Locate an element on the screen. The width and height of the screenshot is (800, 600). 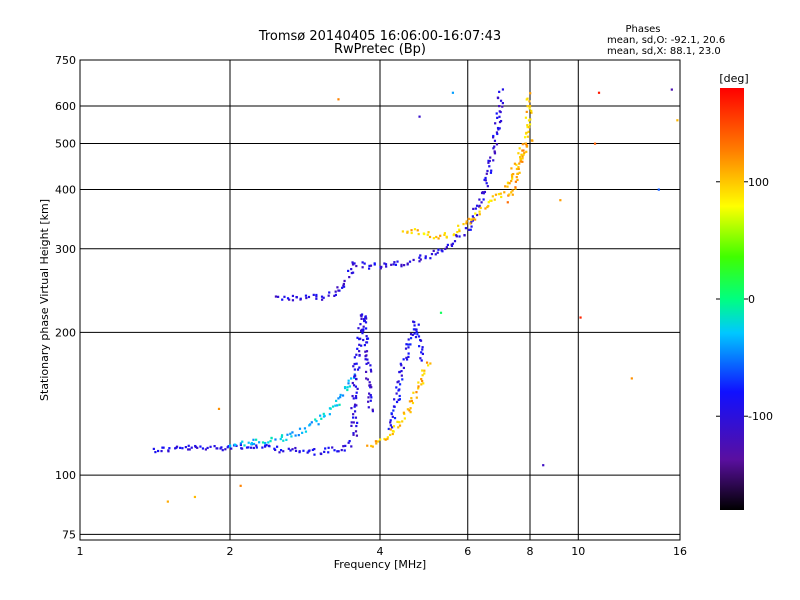
chart-title: Tromsø 20140405 16:06:00-16:07:43 is located at coordinates (379, 36).